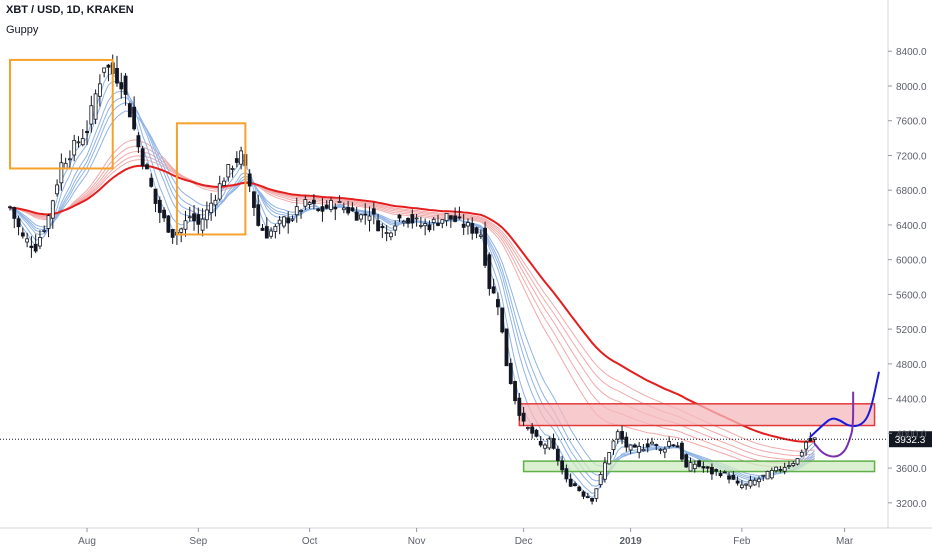 This screenshot has height=555, width=932. What do you see at coordinates (911, 156) in the screenshot?
I see `price-tick-label: 7200.0` at bounding box center [911, 156].